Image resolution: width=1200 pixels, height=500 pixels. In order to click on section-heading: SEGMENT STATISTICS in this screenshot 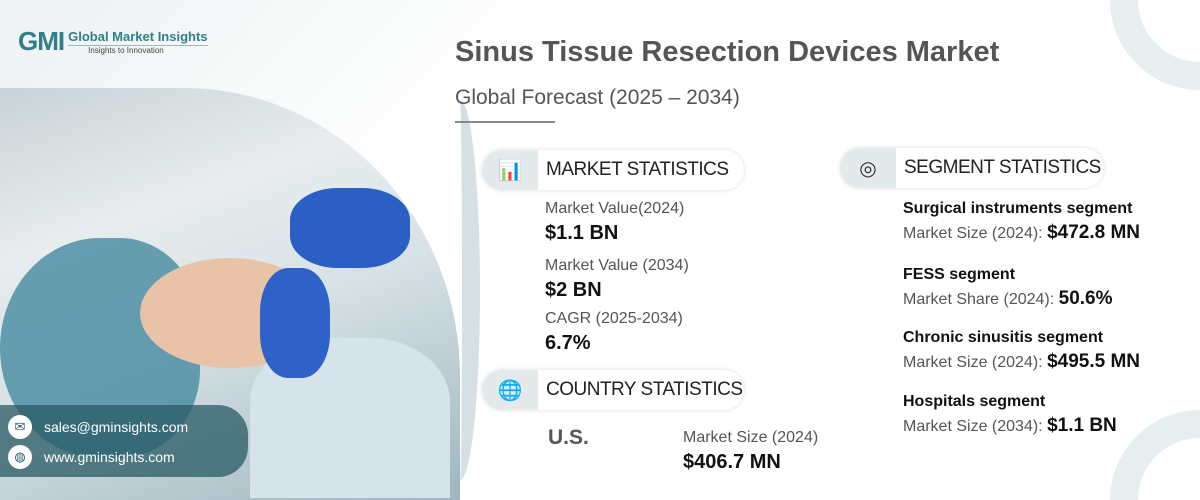, I will do `click(1002, 167)`.